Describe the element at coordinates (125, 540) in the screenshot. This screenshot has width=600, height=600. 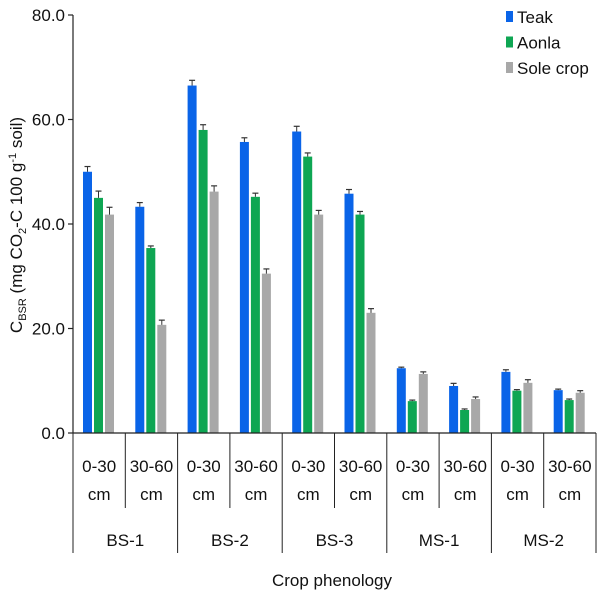
I see `group-label: BS-1` at that location.